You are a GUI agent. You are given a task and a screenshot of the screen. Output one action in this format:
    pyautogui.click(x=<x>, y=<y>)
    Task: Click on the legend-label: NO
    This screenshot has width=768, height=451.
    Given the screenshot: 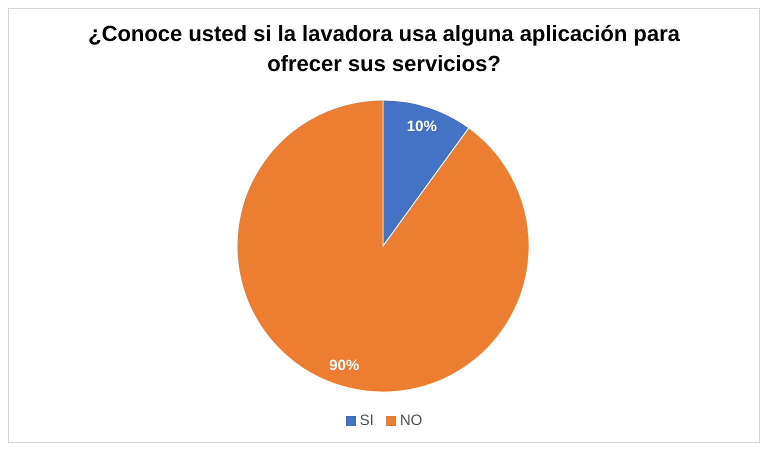 What is the action you would take?
    pyautogui.click(x=411, y=420)
    